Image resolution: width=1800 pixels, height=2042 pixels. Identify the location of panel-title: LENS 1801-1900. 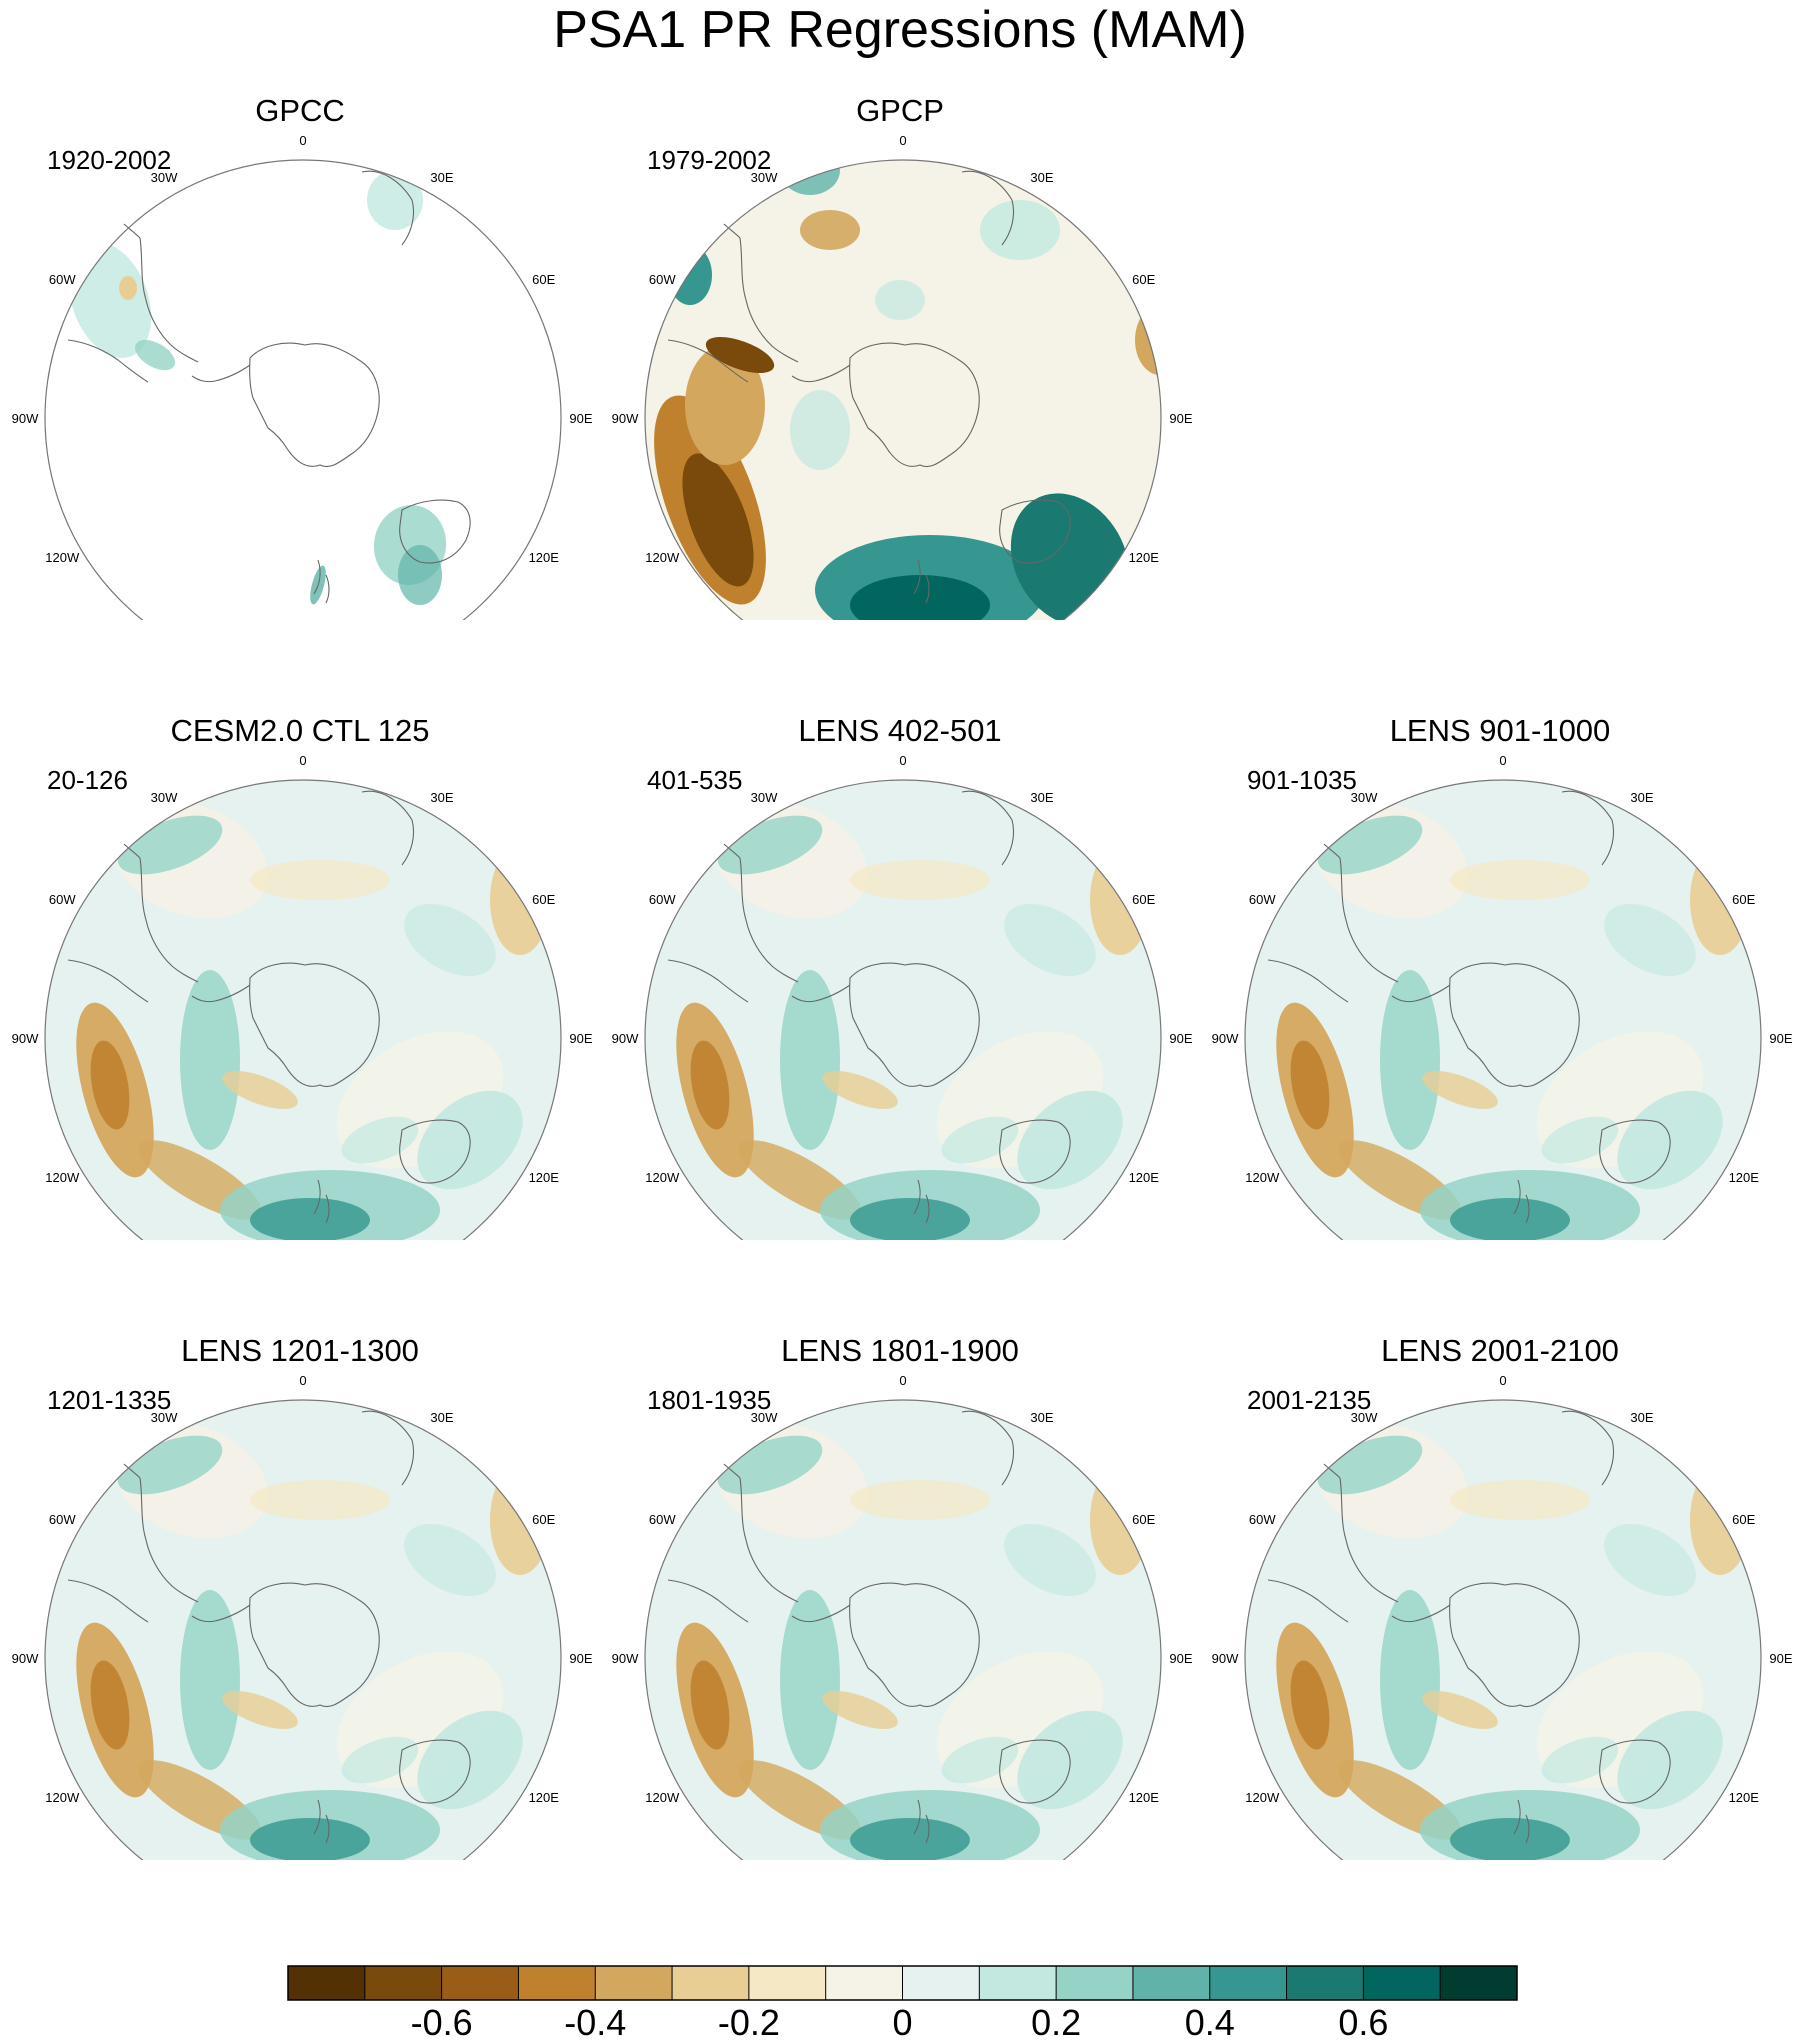
(900, 1350).